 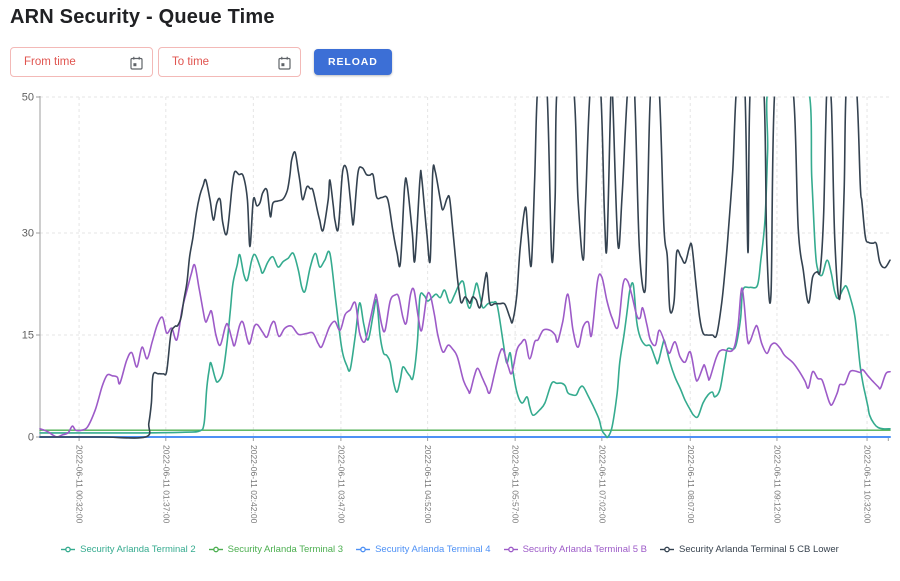 I want to click on reload-button: RELOAD, so click(x=353, y=62).